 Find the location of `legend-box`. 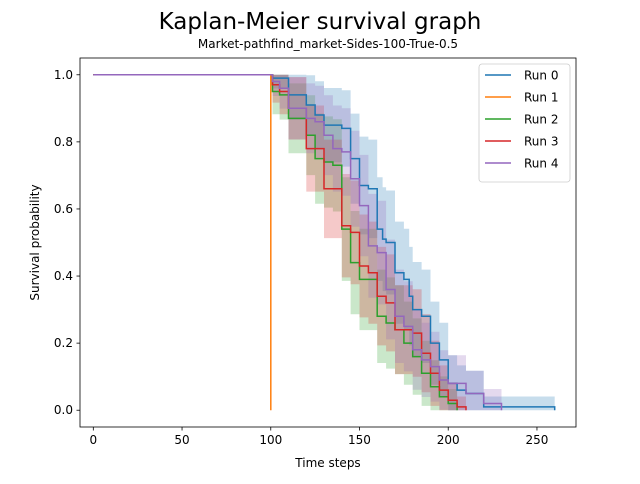

legend-box is located at coordinates (524, 123).